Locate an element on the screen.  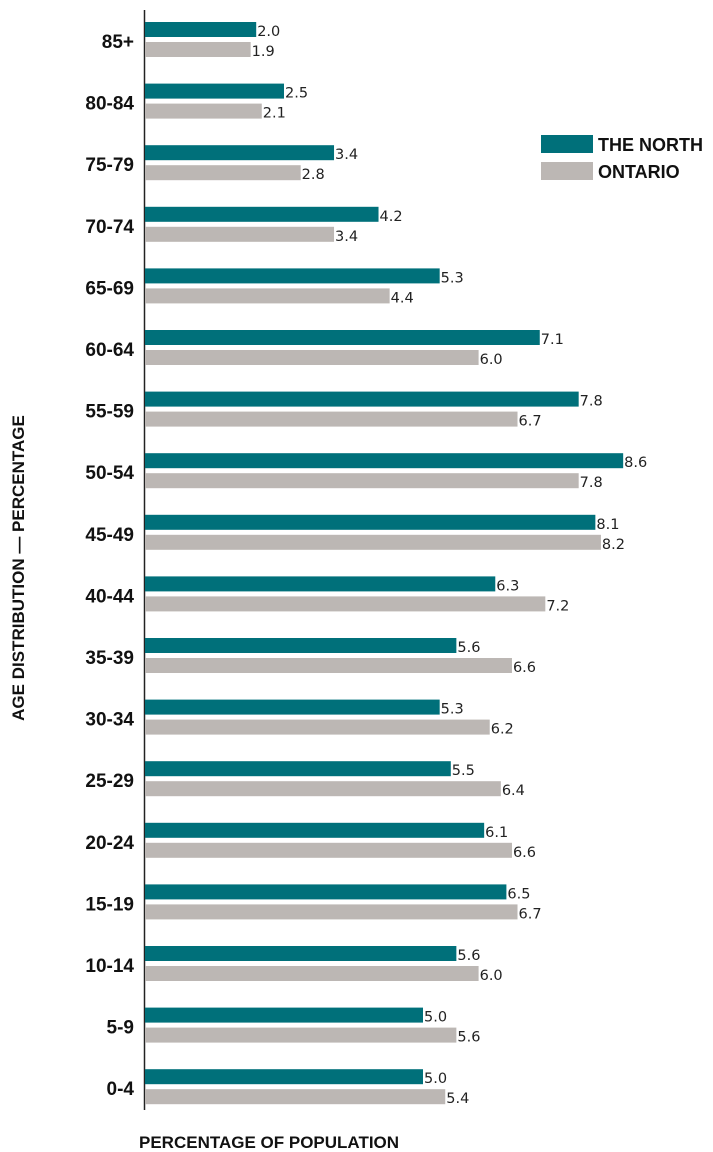
value-label-the-north-50-54: 8.6 is located at coordinates (635, 463).